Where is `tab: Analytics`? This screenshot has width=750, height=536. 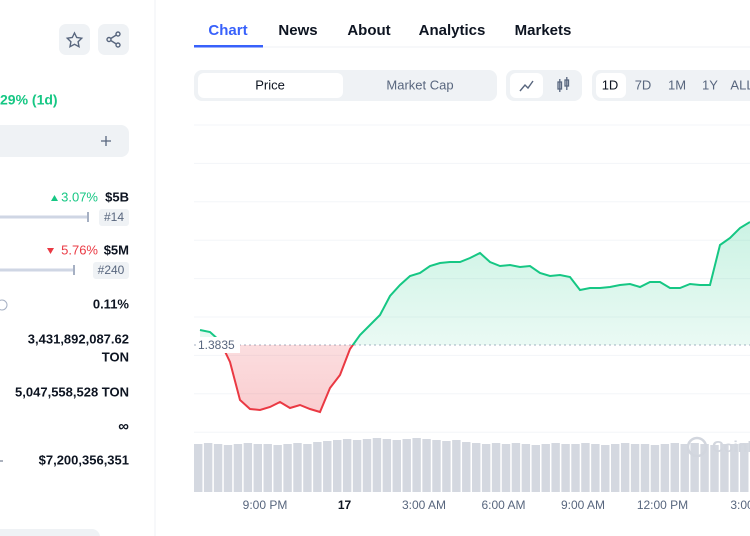 tab: Analytics is located at coordinates (452, 30).